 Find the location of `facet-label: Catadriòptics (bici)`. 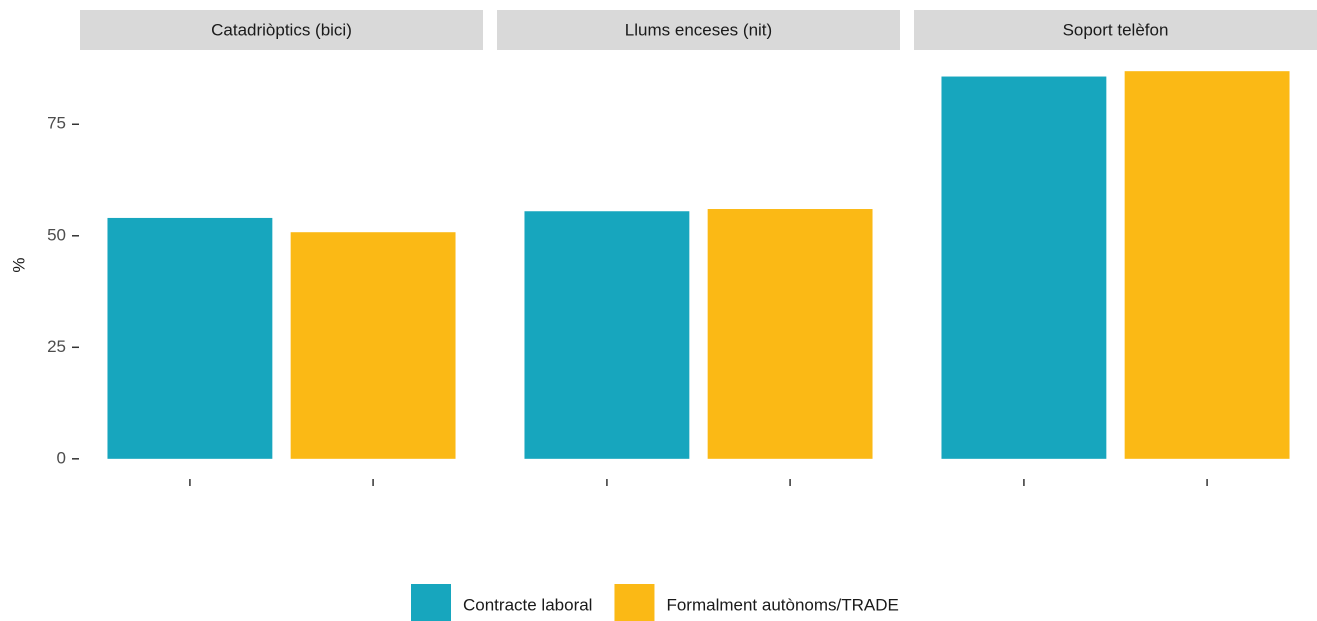

facet-label: Catadriòptics (bici) is located at coordinates (281, 29).